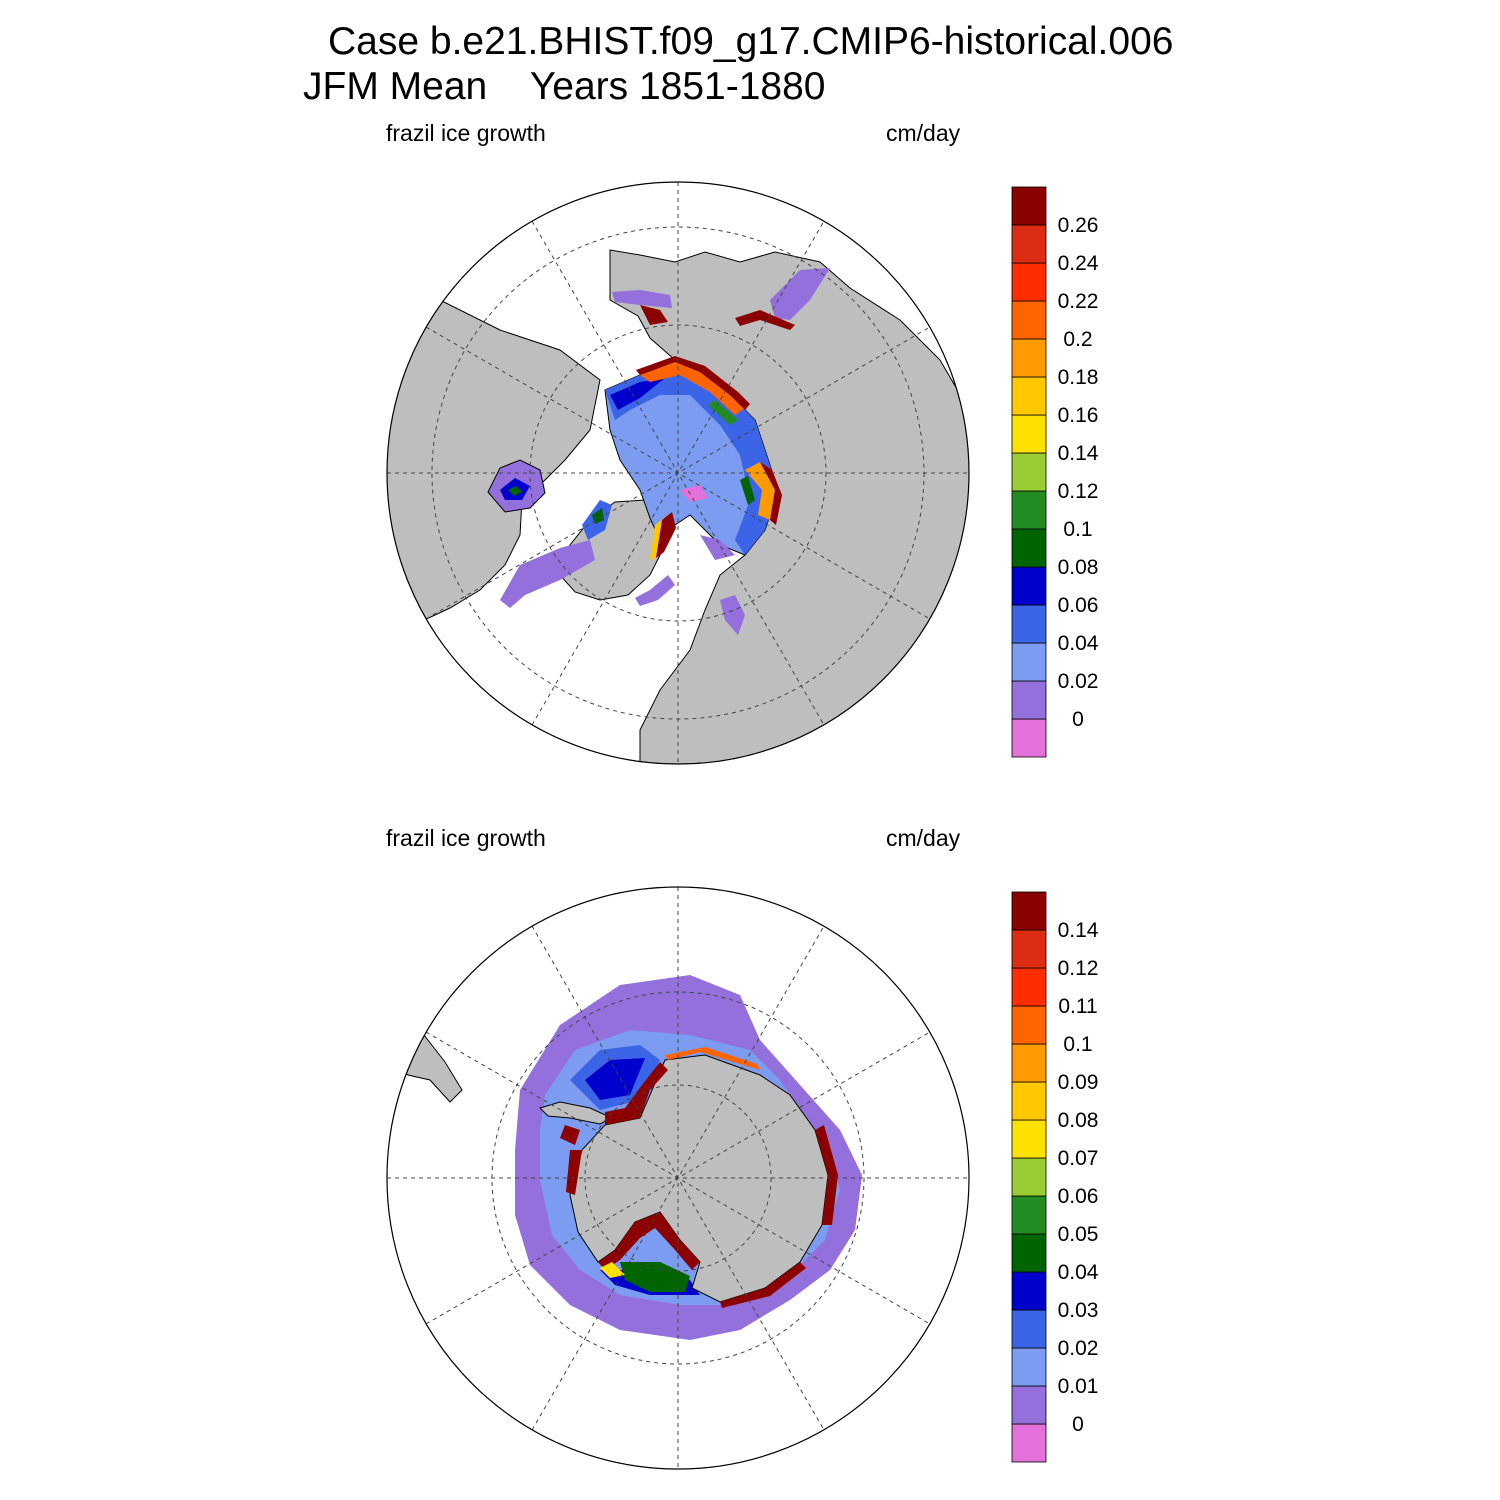 This screenshot has height=1500, width=1500. What do you see at coordinates (1078, 225) in the screenshot?
I see `north-colorbar-label: 0.26` at bounding box center [1078, 225].